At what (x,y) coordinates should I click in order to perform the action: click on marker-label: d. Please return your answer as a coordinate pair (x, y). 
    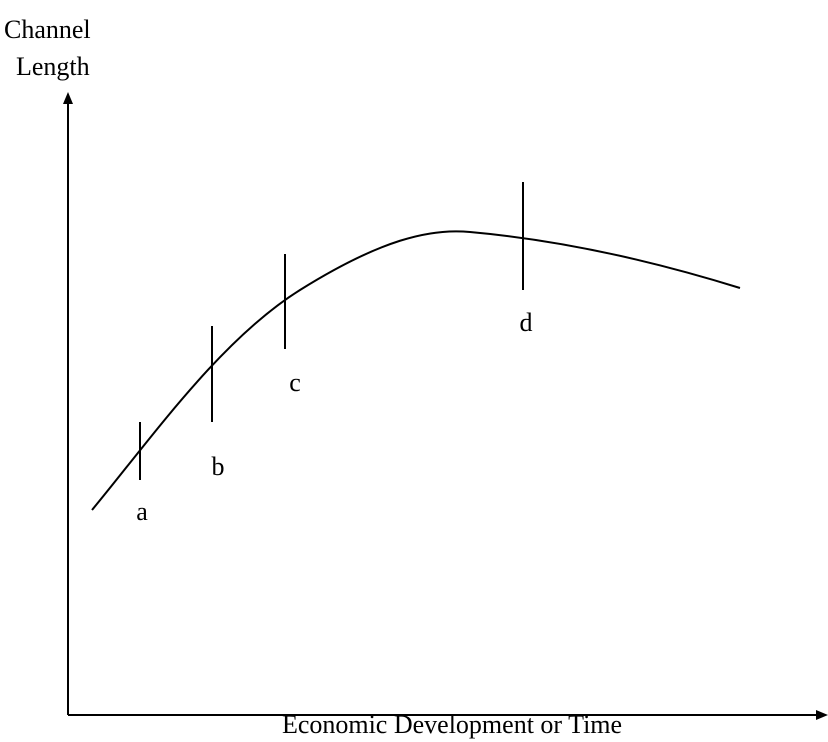
    Looking at the image, I should click on (526, 322).